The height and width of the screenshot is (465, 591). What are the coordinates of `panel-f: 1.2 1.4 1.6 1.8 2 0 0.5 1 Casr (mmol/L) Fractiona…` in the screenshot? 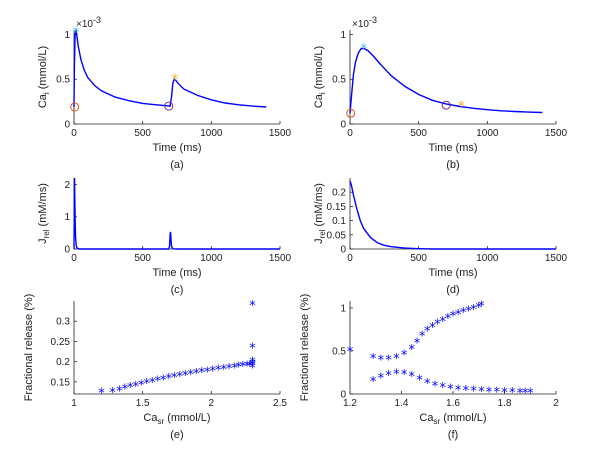 It's located at (429, 367).